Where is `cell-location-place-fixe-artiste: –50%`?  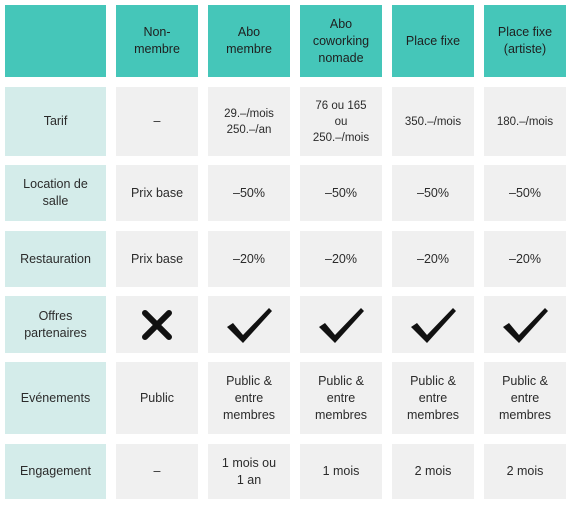
cell-location-place-fixe-artiste: –50% is located at coordinates (525, 193).